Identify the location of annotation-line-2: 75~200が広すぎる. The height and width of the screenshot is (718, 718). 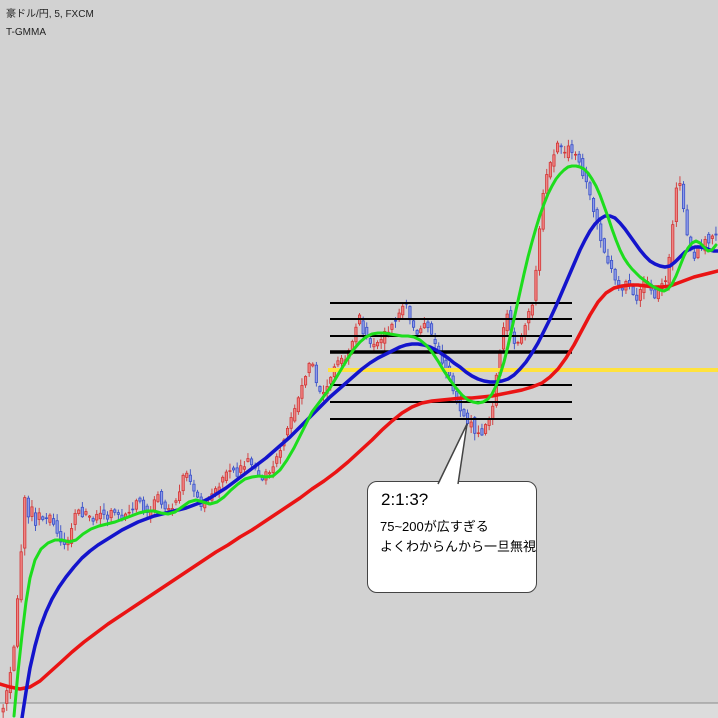
(434, 526).